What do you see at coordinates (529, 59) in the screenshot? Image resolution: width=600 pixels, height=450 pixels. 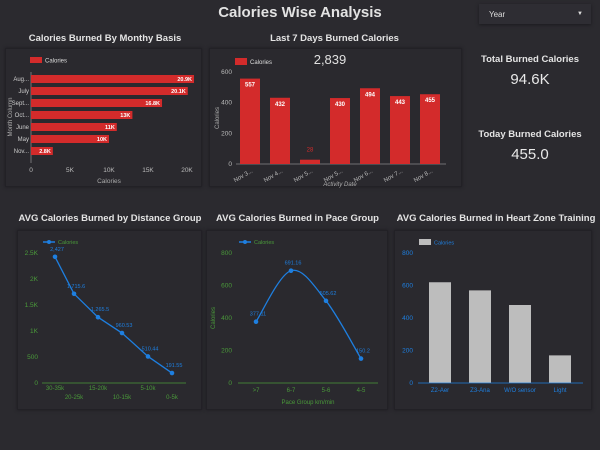 I see `total-burned-label: Total Burned Calories` at bounding box center [529, 59].